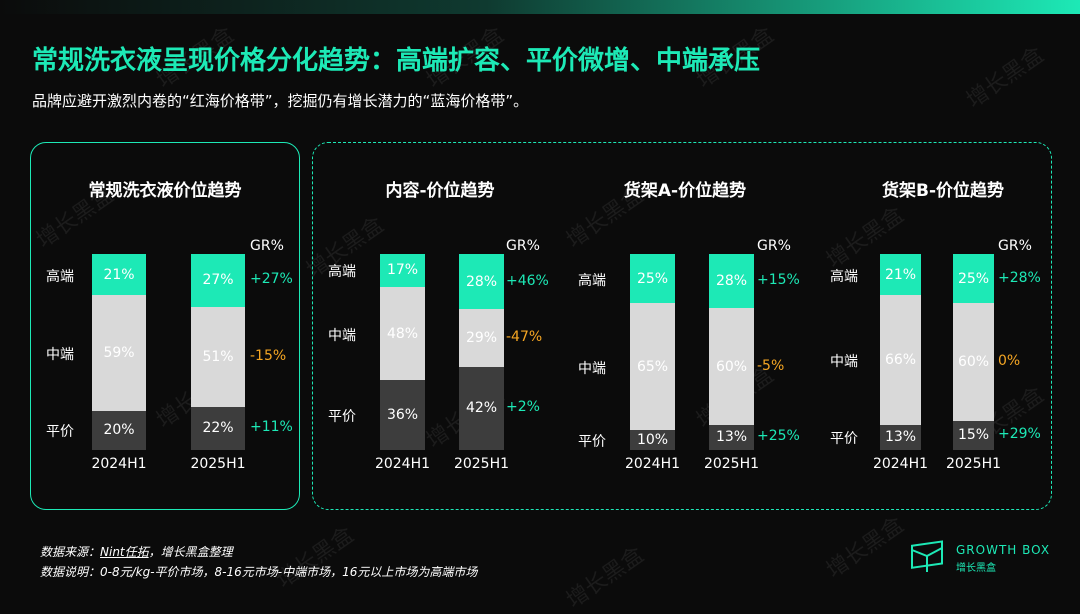 The height and width of the screenshot is (614, 1080). What do you see at coordinates (271, 279) in the screenshot?
I see `growth-rate-label: +27%` at bounding box center [271, 279].